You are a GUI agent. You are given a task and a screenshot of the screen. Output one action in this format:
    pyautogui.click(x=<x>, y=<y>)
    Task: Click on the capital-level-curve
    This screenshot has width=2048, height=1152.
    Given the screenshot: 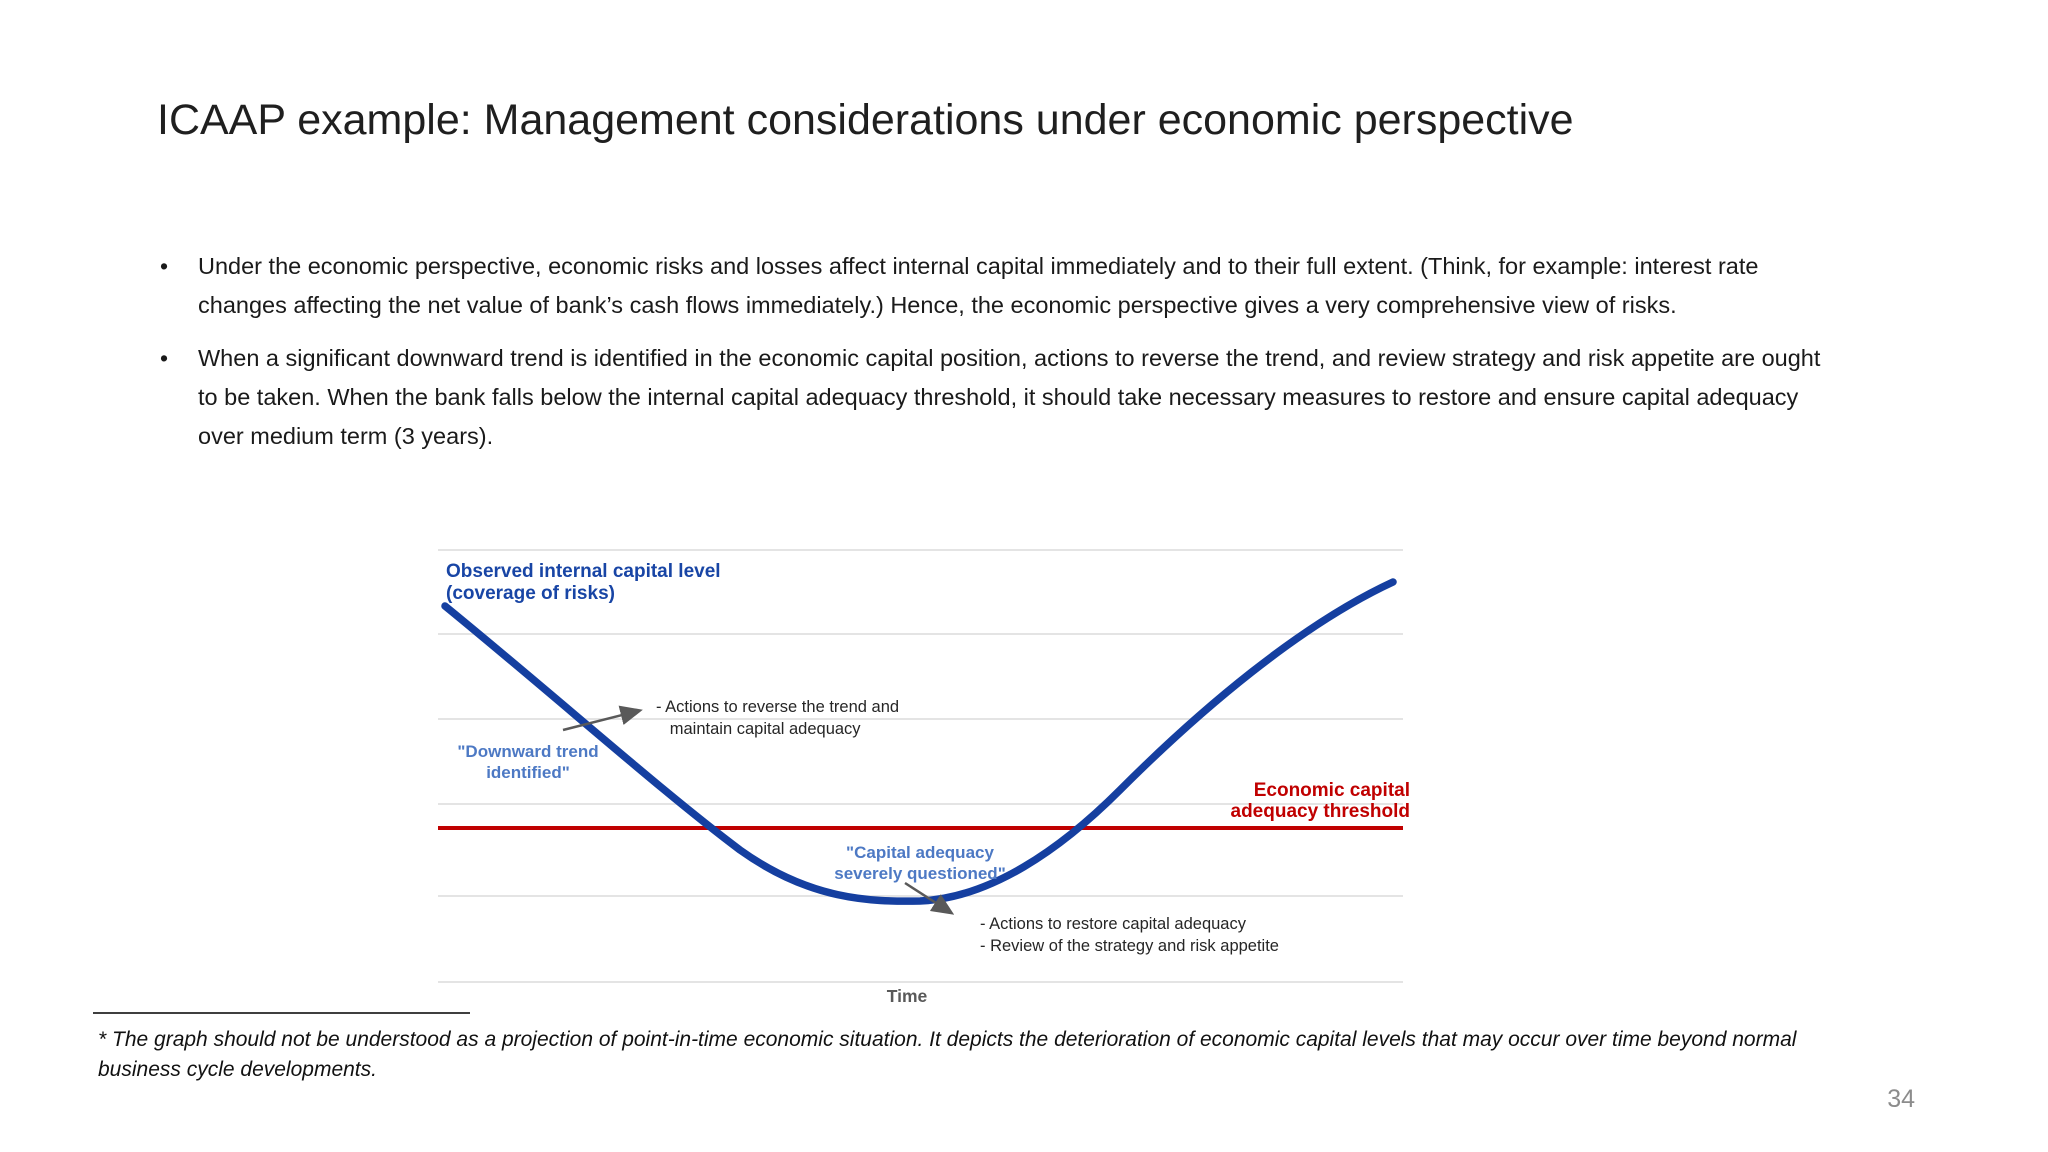 What is the action you would take?
    pyautogui.click(x=919, y=741)
    